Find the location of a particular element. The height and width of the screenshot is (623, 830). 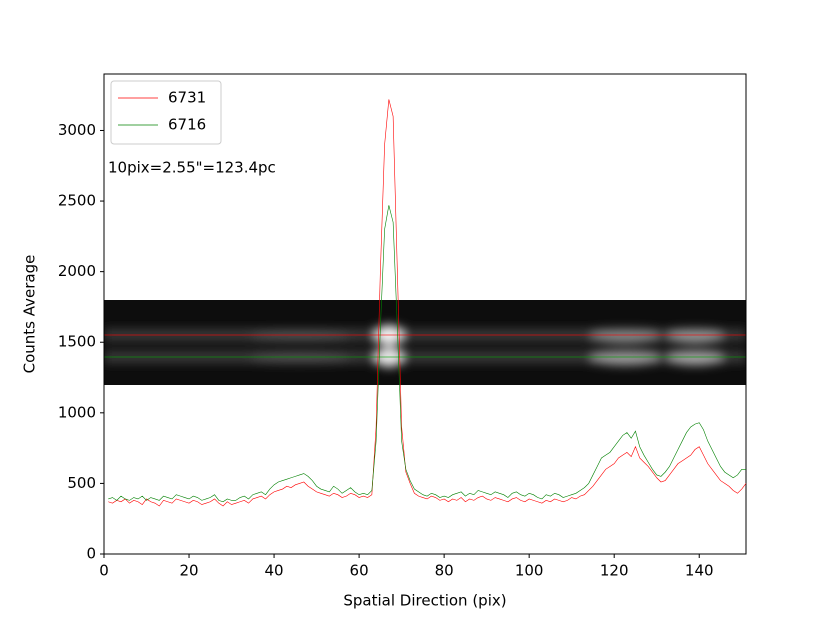

legend: 6731 6716 is located at coordinates (166, 112).